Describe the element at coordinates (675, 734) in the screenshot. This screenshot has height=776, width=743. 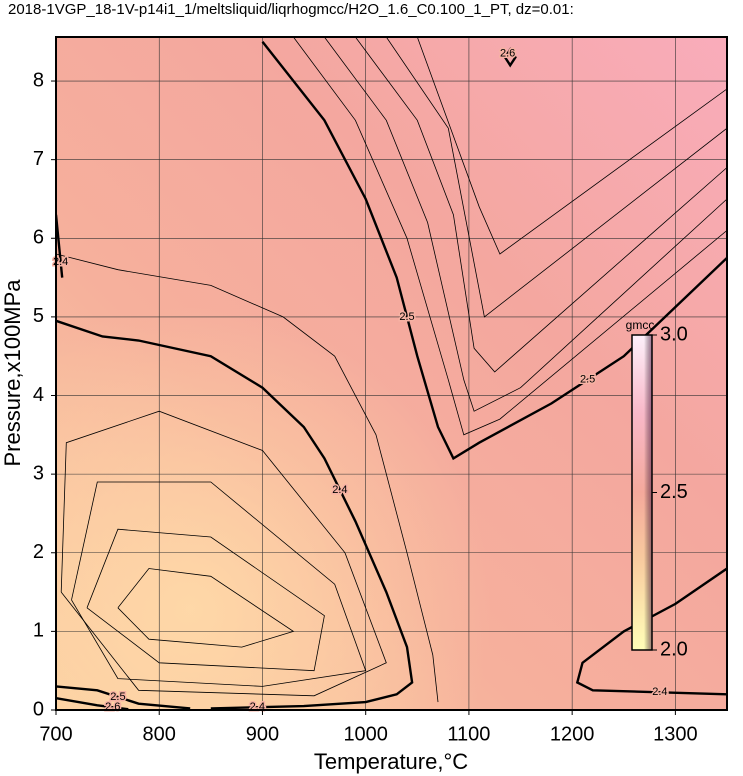
I see `x-tick-label: 1300` at that location.